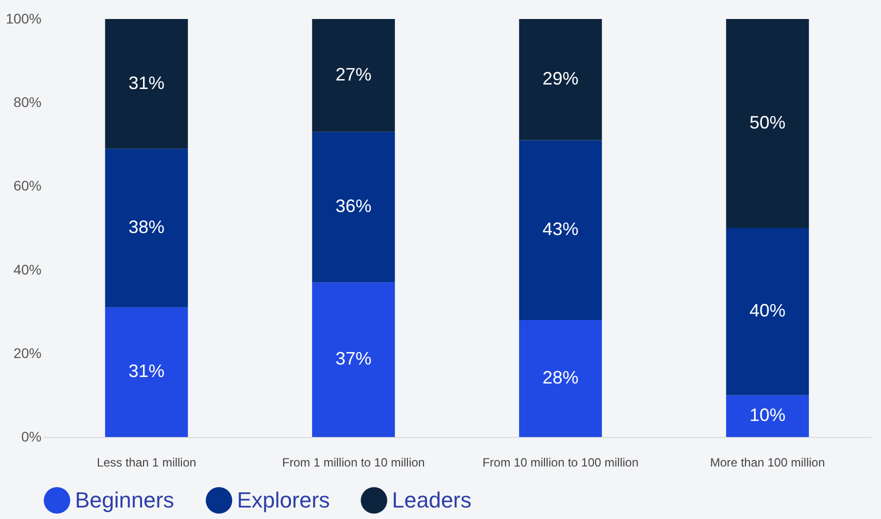 This screenshot has width=881, height=519. I want to click on data-label: 37%, so click(353, 358).